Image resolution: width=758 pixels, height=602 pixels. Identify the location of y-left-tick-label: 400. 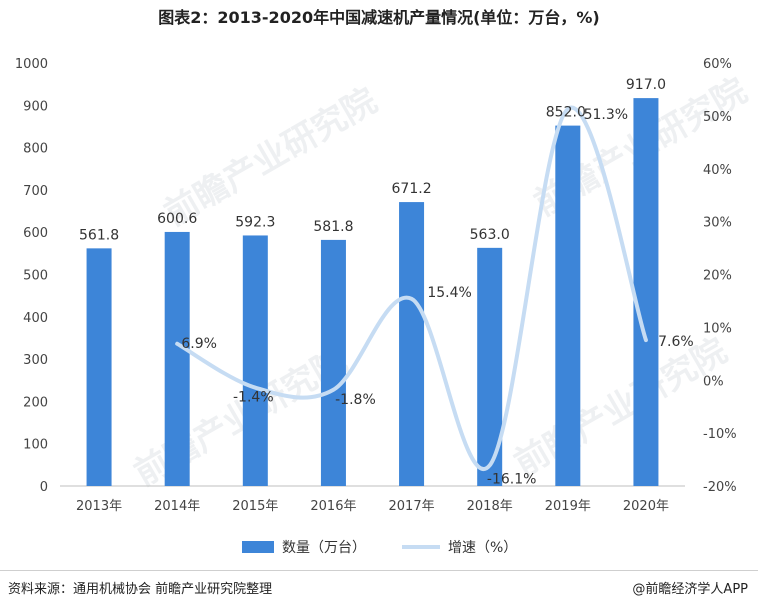
(35, 318).